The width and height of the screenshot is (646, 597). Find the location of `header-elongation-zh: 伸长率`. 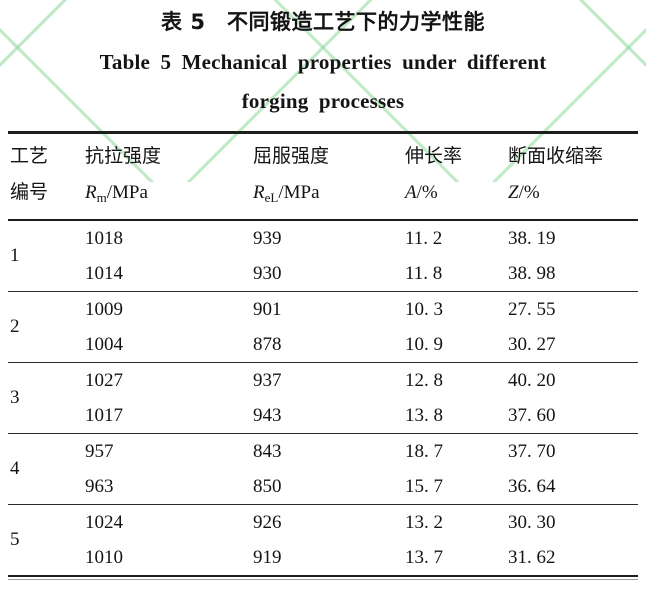

header-elongation-zh: 伸长率 is located at coordinates (434, 156).